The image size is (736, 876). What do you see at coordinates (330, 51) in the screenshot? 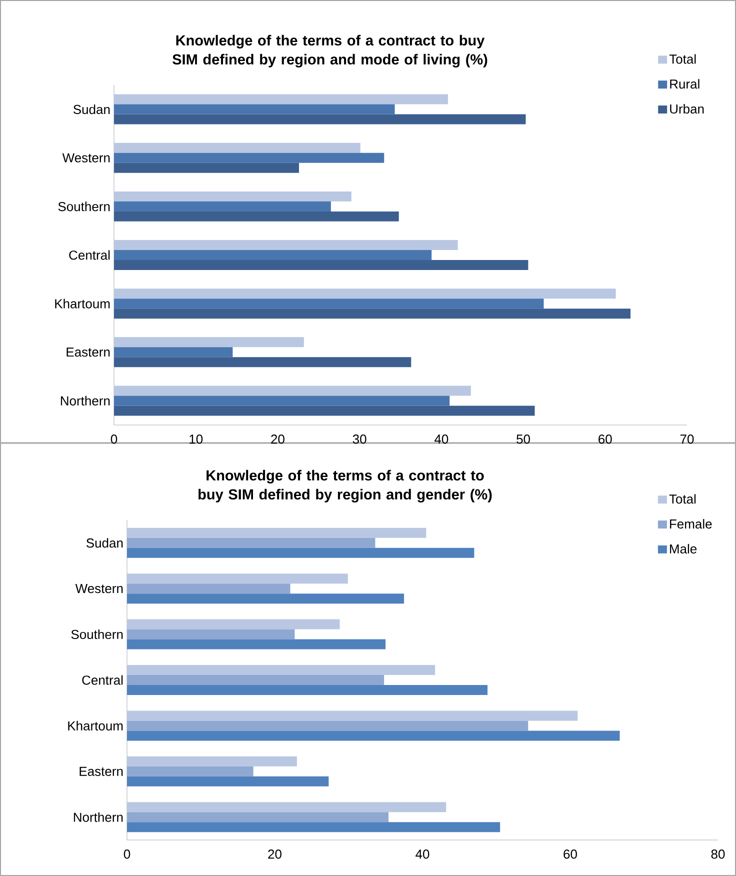
I see `chart-title: Knowledge of the terms of a contract to buy SIM defined by region and mode of living (%)` at bounding box center [330, 51].